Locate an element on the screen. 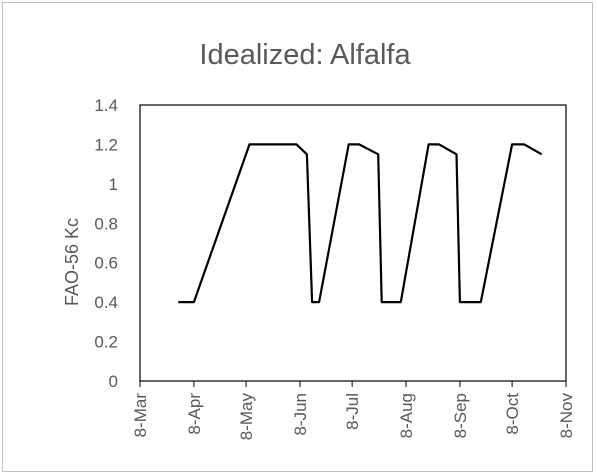 The height and width of the screenshot is (476, 597). y-tick-label: 1 is located at coordinates (113, 184).